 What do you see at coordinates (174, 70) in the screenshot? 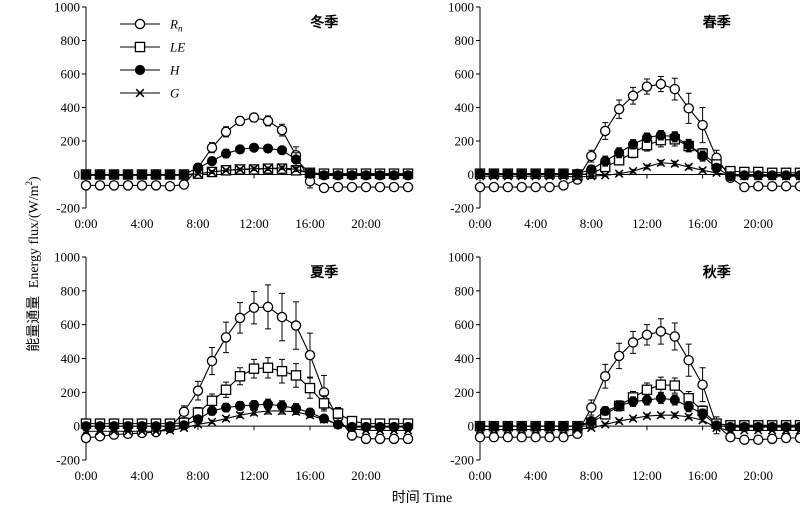
I see `legend-label-text: H` at bounding box center [174, 70].